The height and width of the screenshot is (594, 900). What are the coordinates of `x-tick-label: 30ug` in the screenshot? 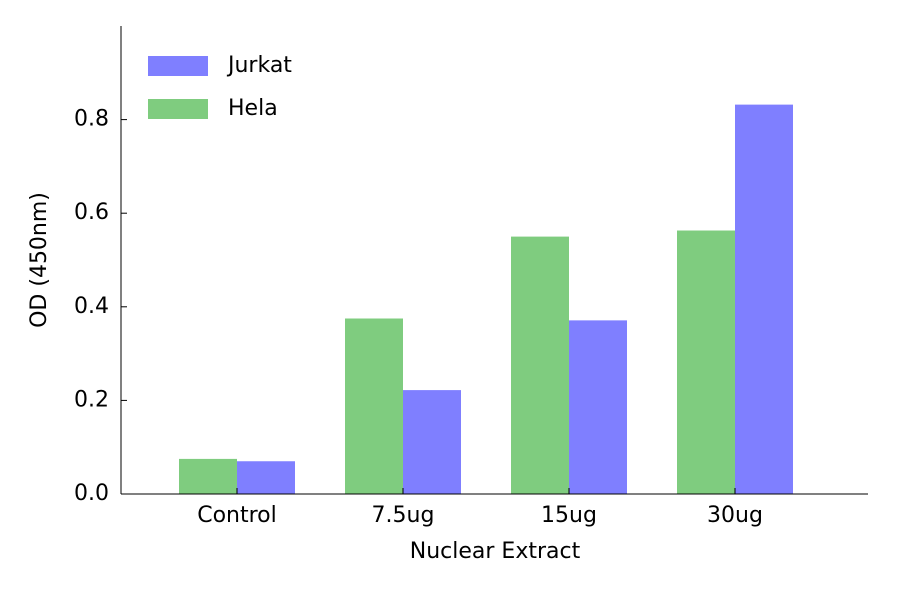 It's located at (735, 515).